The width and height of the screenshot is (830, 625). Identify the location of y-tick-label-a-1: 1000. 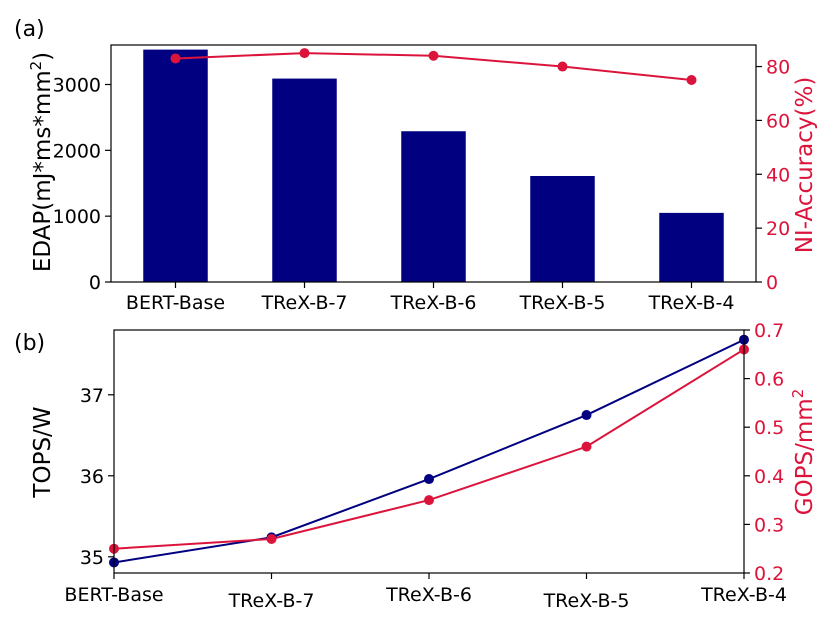
(77, 217).